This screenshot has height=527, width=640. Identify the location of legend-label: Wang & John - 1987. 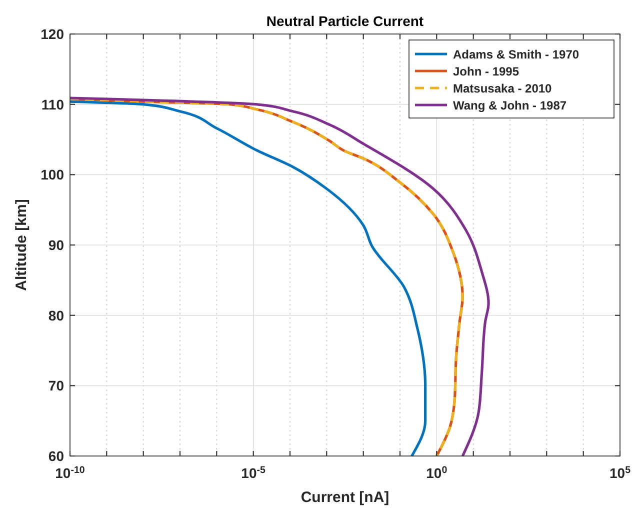
(510, 105).